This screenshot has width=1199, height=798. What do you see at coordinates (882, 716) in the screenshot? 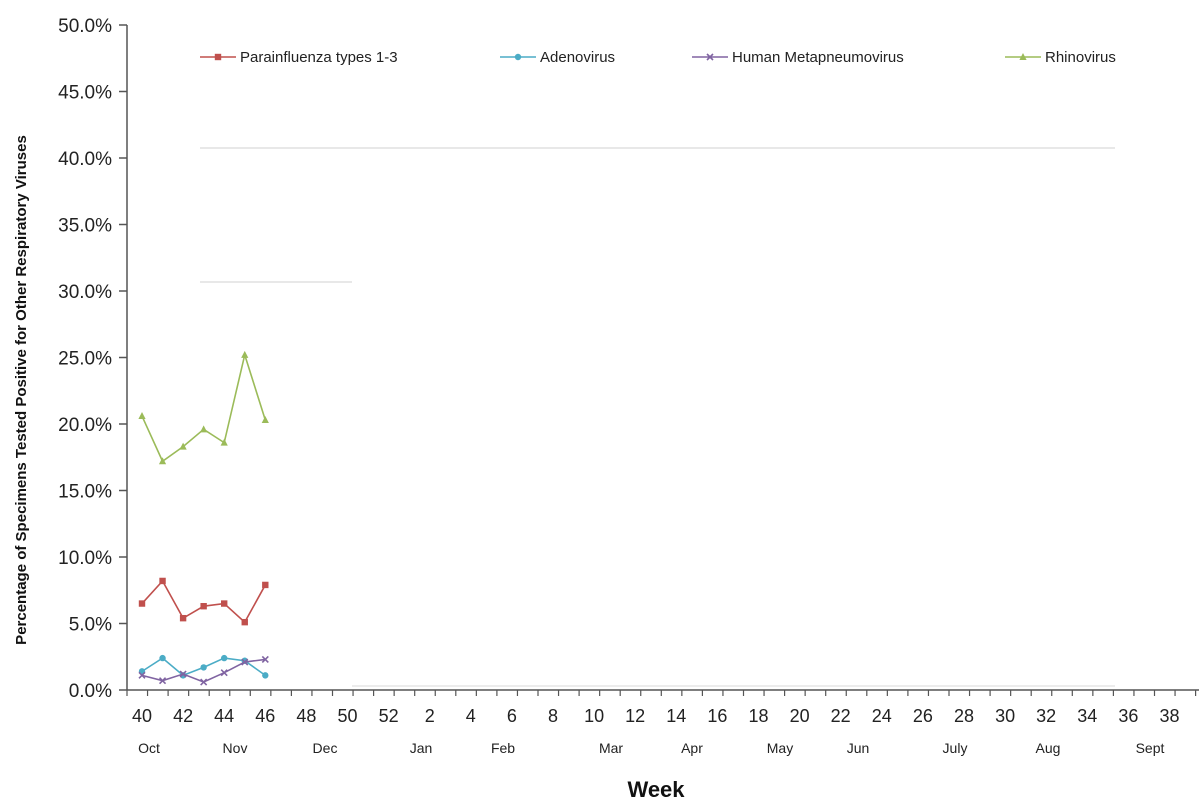
I see `x-tick-label: 24` at bounding box center [882, 716].